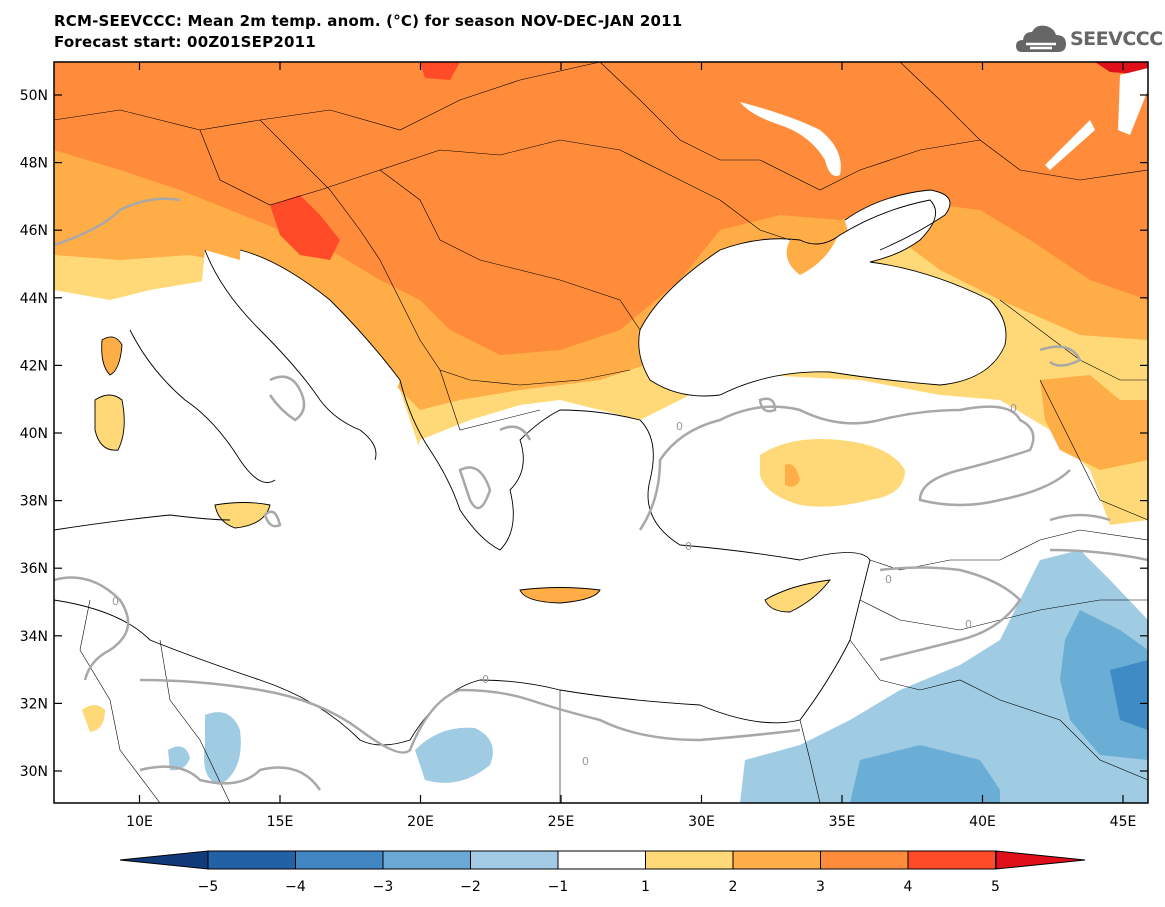  What do you see at coordinates (558, 887) in the screenshot?
I see `colorbar-label: −1` at bounding box center [558, 887].